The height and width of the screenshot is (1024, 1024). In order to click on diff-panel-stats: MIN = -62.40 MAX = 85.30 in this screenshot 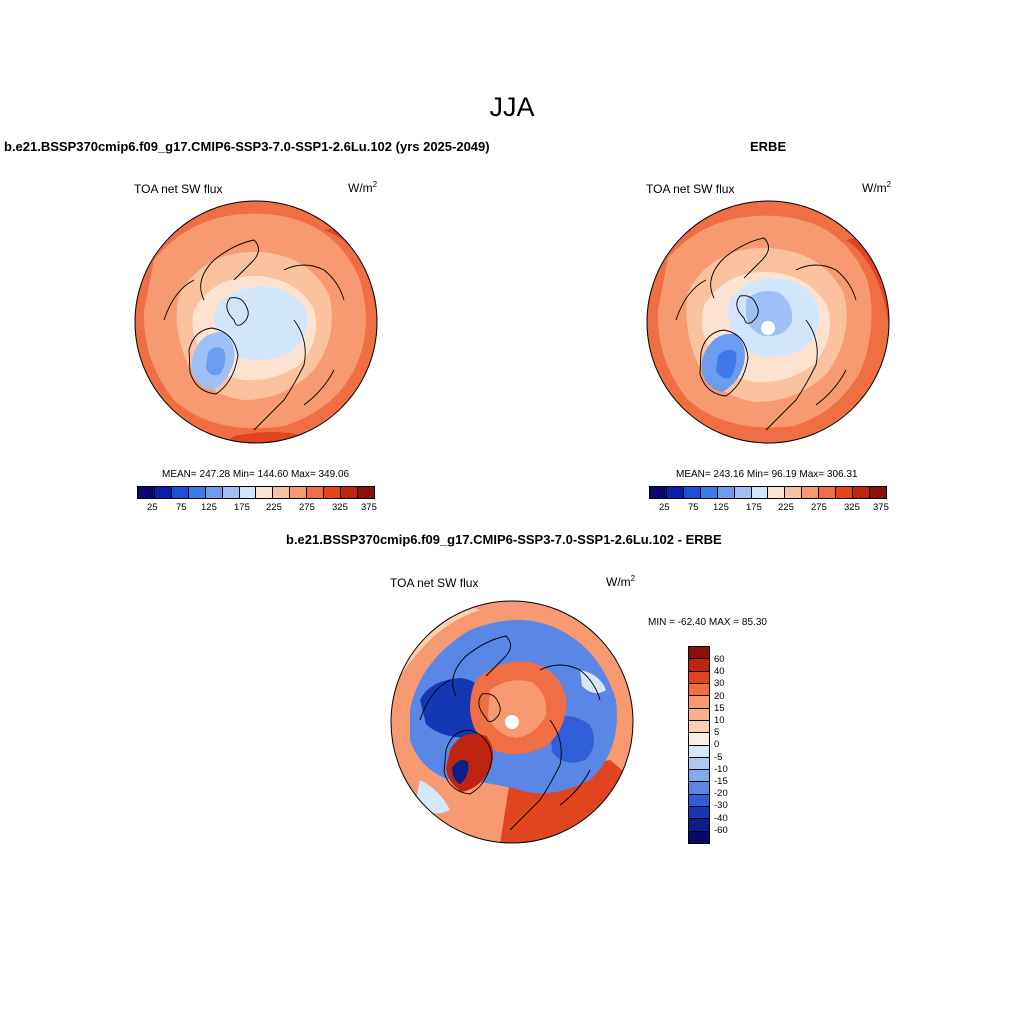, I will do `click(707, 622)`.